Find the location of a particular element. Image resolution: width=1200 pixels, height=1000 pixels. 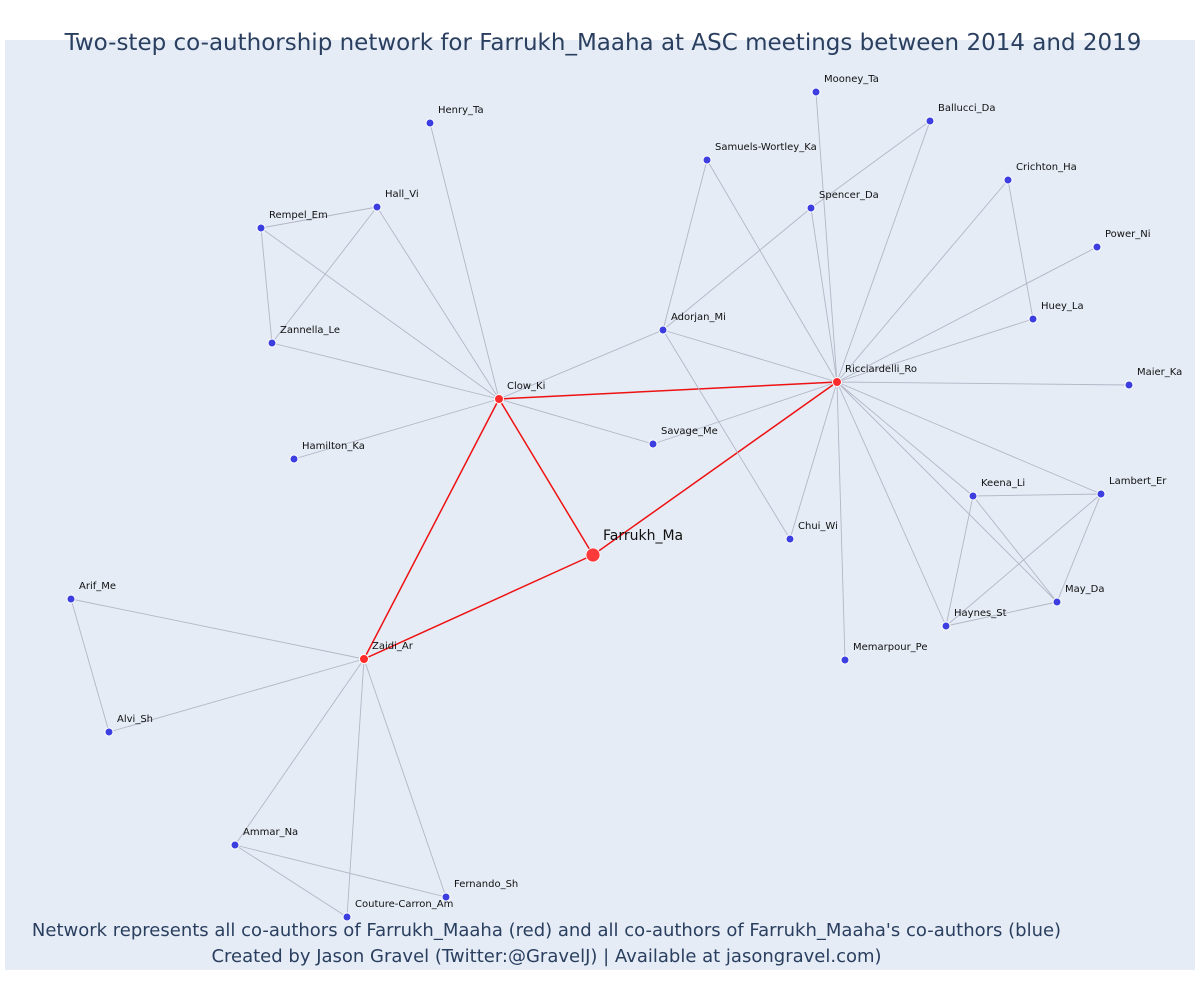

edge-clow-ki-ricciardelli-ro is located at coordinates (668, 390).